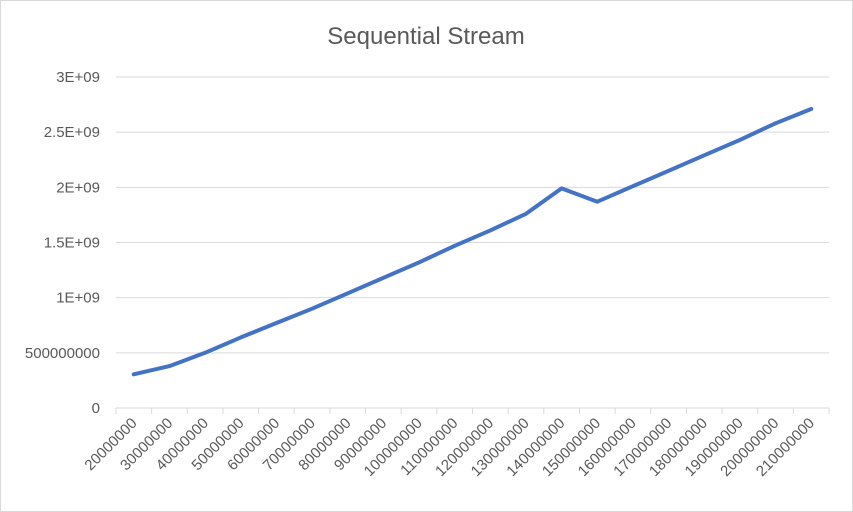  I want to click on y-tick-label: 1E+09, so click(78, 298).